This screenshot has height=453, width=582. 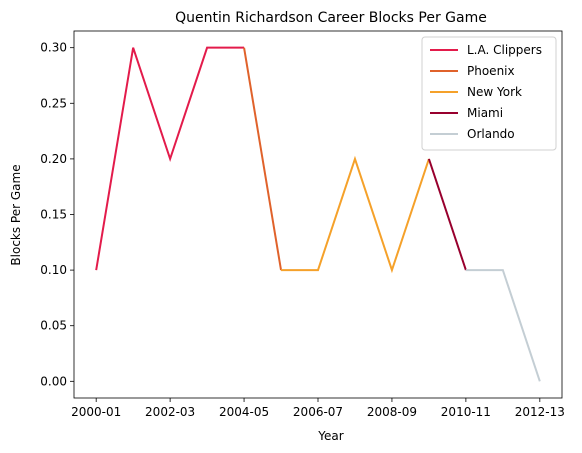 I want to click on legend: L.A. Clippers Phoenix New York Miami Orlando, so click(x=489, y=93).